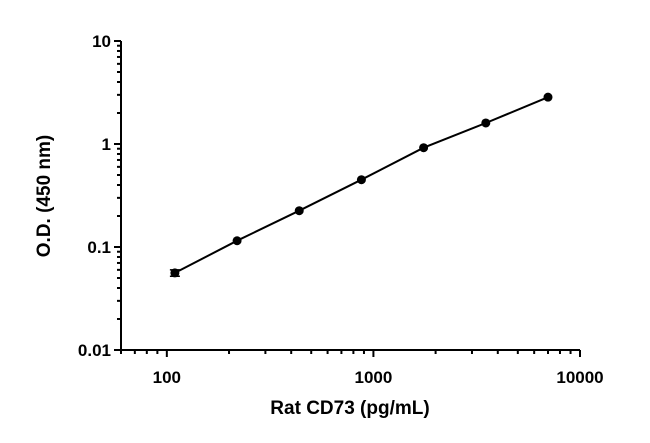 The height and width of the screenshot is (443, 650). What do you see at coordinates (94, 350) in the screenshot?
I see `y-tick-label: 0.01` at bounding box center [94, 350].